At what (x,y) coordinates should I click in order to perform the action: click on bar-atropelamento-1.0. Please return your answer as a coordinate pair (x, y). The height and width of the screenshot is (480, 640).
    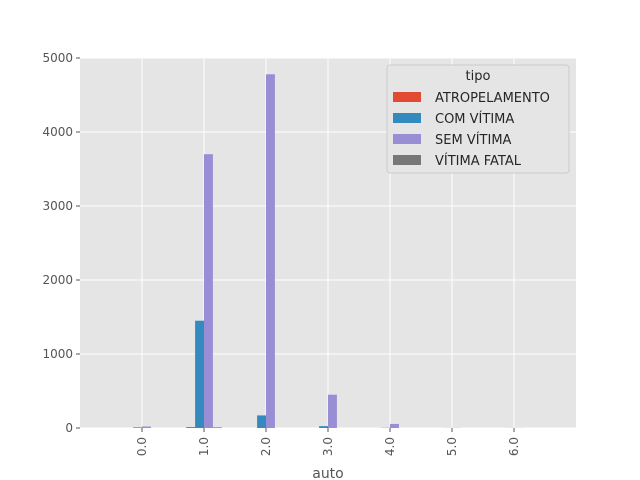
    Looking at the image, I should click on (191, 427).